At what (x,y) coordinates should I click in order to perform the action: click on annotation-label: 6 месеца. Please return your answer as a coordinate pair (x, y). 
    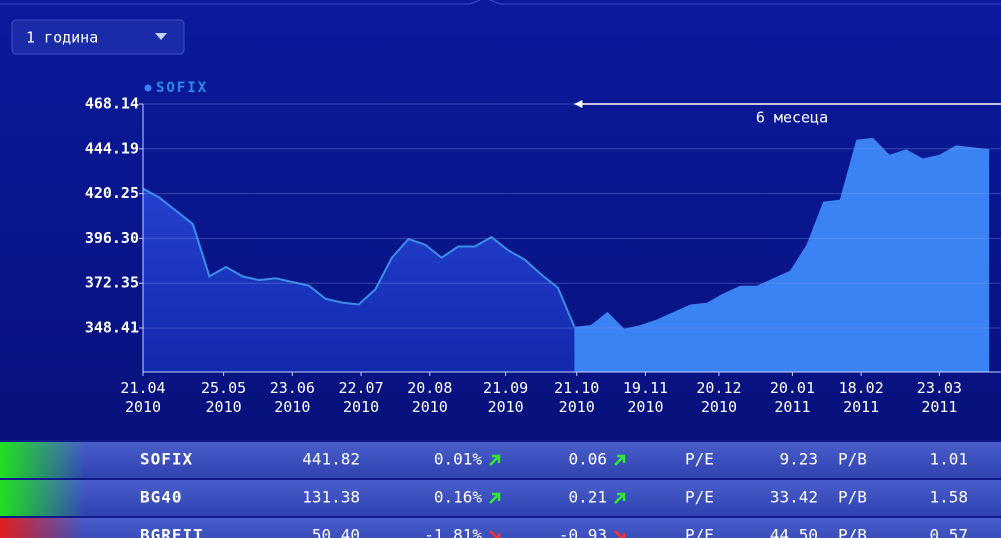
    Looking at the image, I should click on (792, 118).